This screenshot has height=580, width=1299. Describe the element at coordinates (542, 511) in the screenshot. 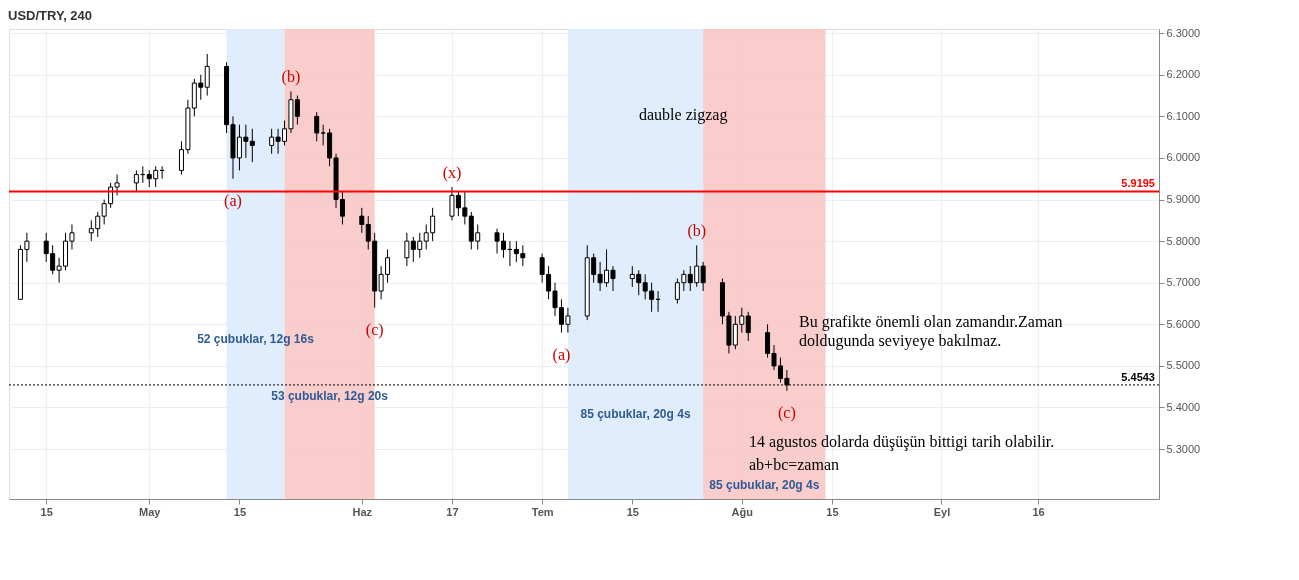

I see `x-tick-label: Tem` at that location.